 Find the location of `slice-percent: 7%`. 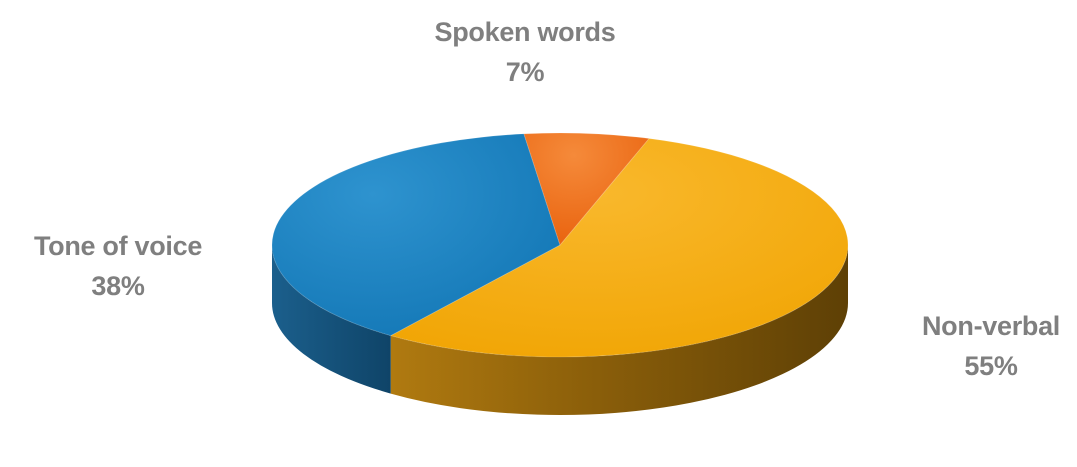

slice-percent: 7% is located at coordinates (525, 72).